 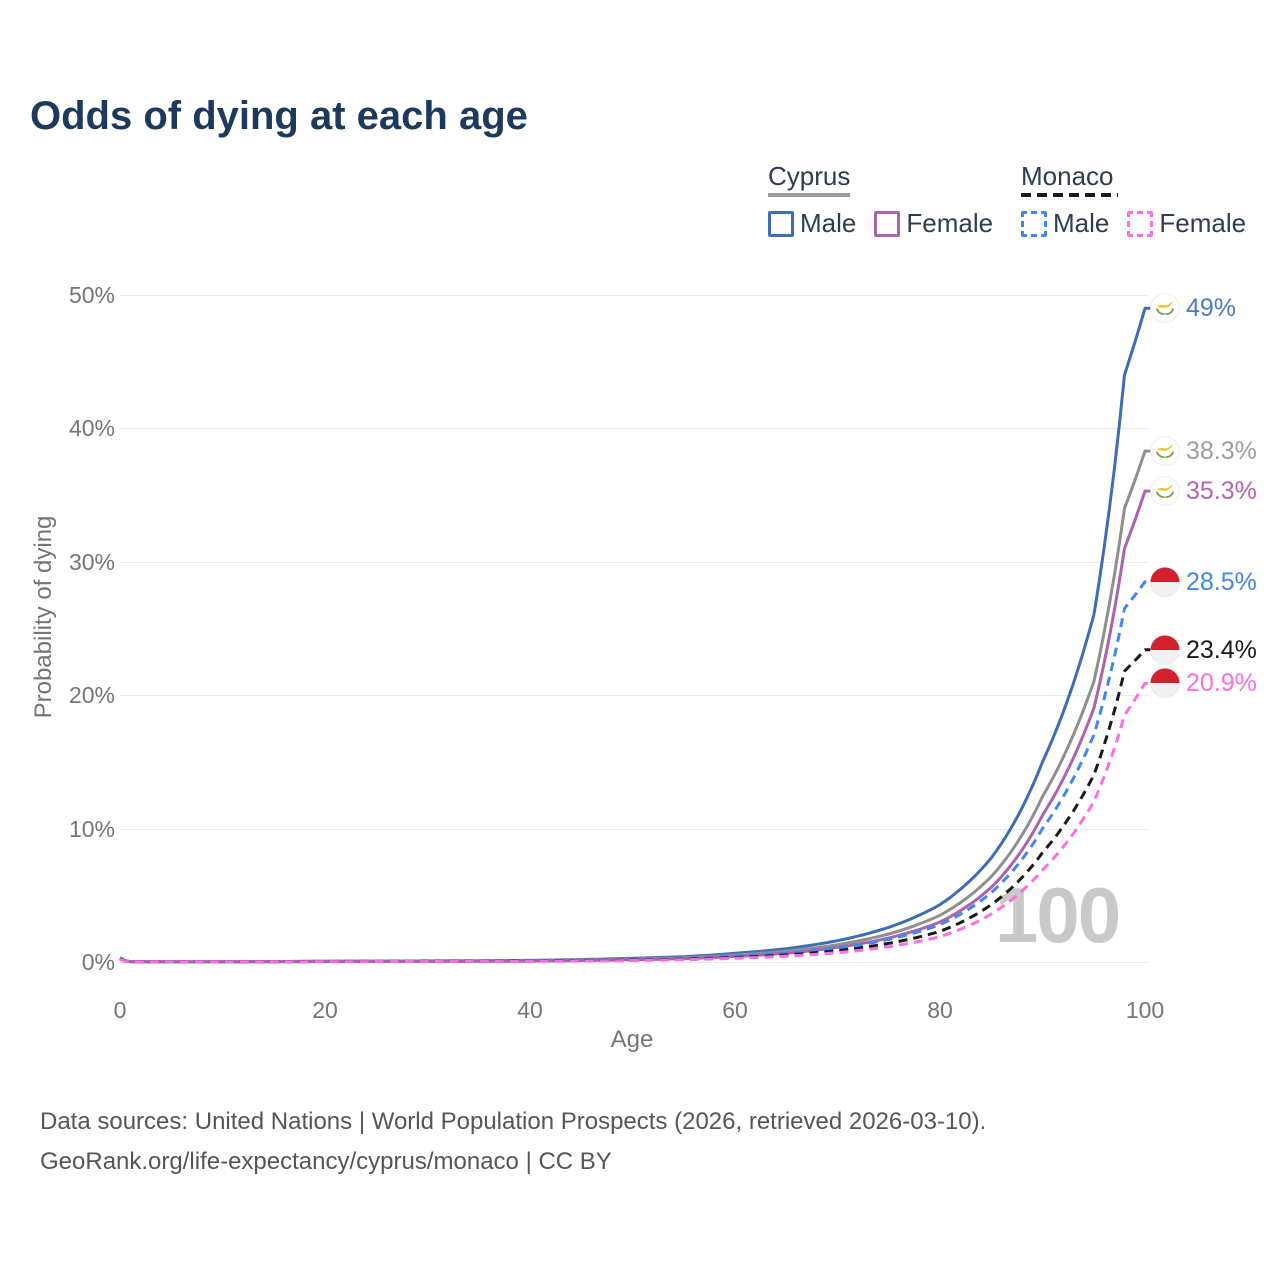 What do you see at coordinates (91, 695) in the screenshot?
I see `y-tick-label-20%: 20%` at bounding box center [91, 695].